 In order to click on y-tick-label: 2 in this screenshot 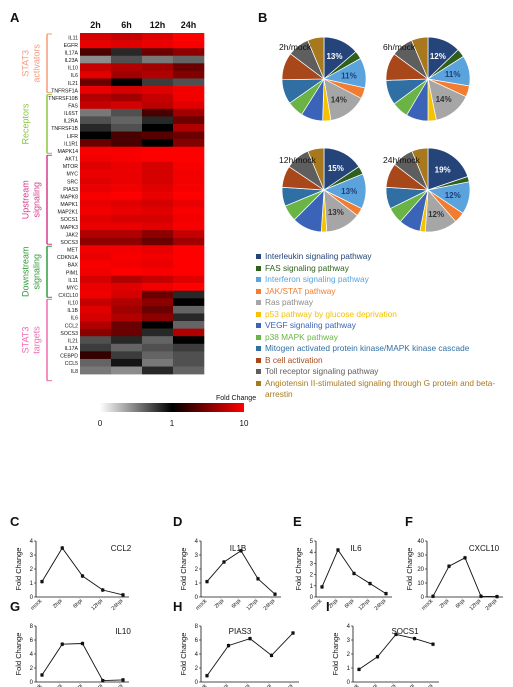, I will do `click(312, 576)`.